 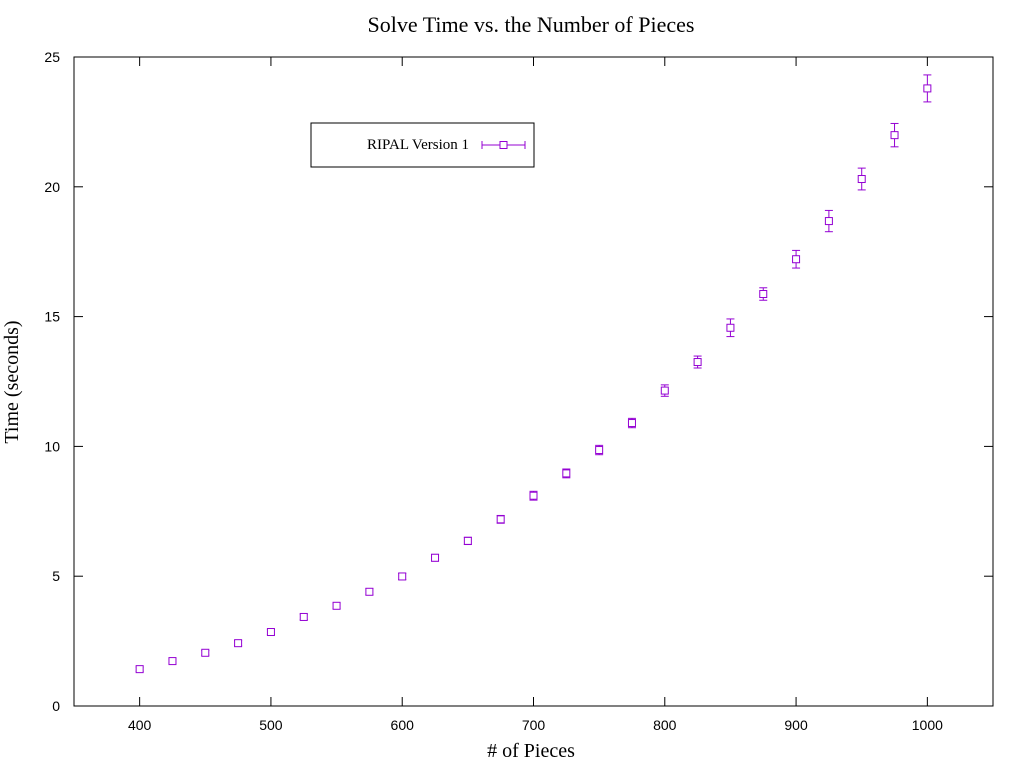 What do you see at coordinates (418, 145) in the screenshot?
I see `legend-label: RIPAL Version 1` at bounding box center [418, 145].